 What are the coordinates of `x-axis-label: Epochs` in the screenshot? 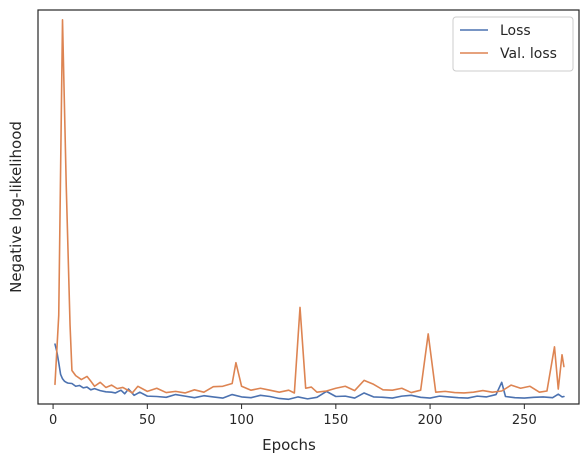 It's located at (289, 445).